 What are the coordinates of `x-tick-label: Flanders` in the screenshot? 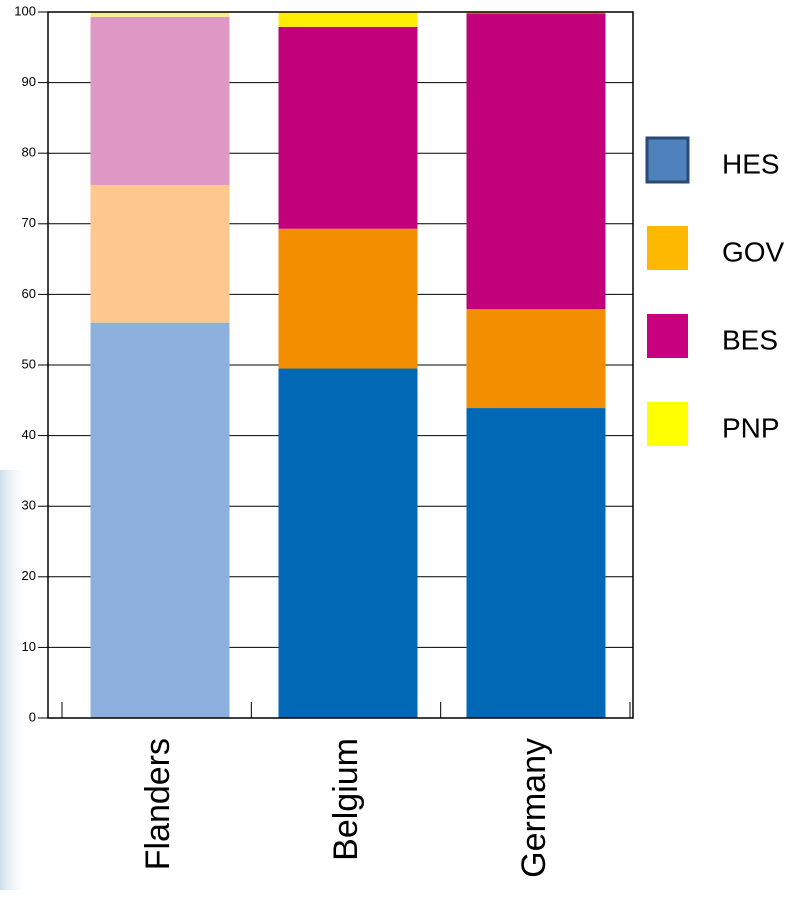 It's located at (158, 804).